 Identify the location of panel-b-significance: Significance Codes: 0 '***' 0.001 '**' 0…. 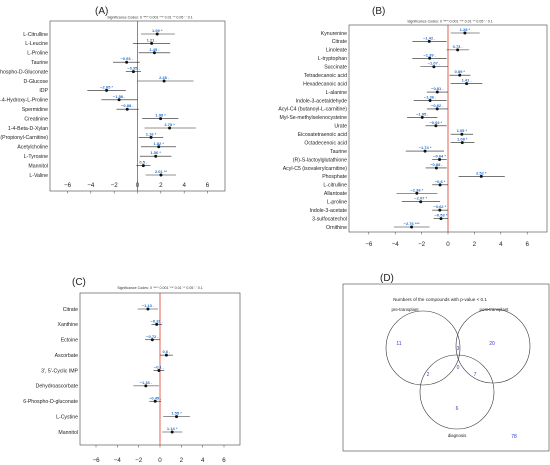
(450, 22).